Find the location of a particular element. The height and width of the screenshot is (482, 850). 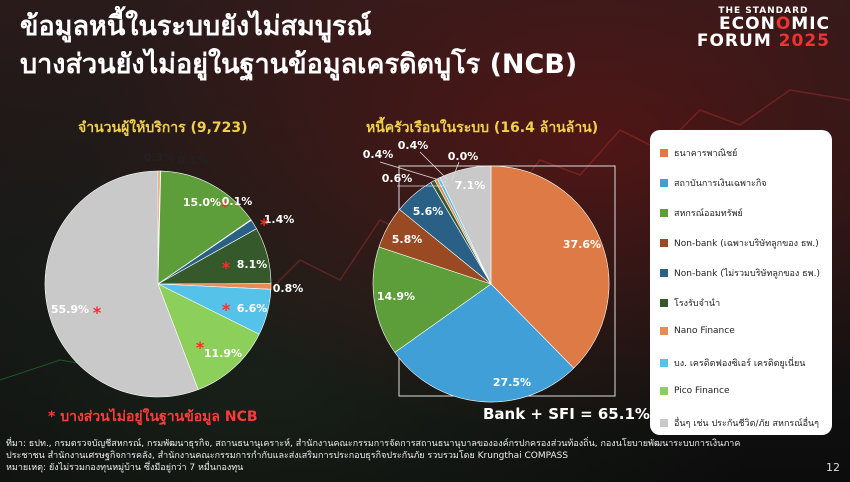

right-pie-label-credit_foncier: 0.4% is located at coordinates (413, 145).